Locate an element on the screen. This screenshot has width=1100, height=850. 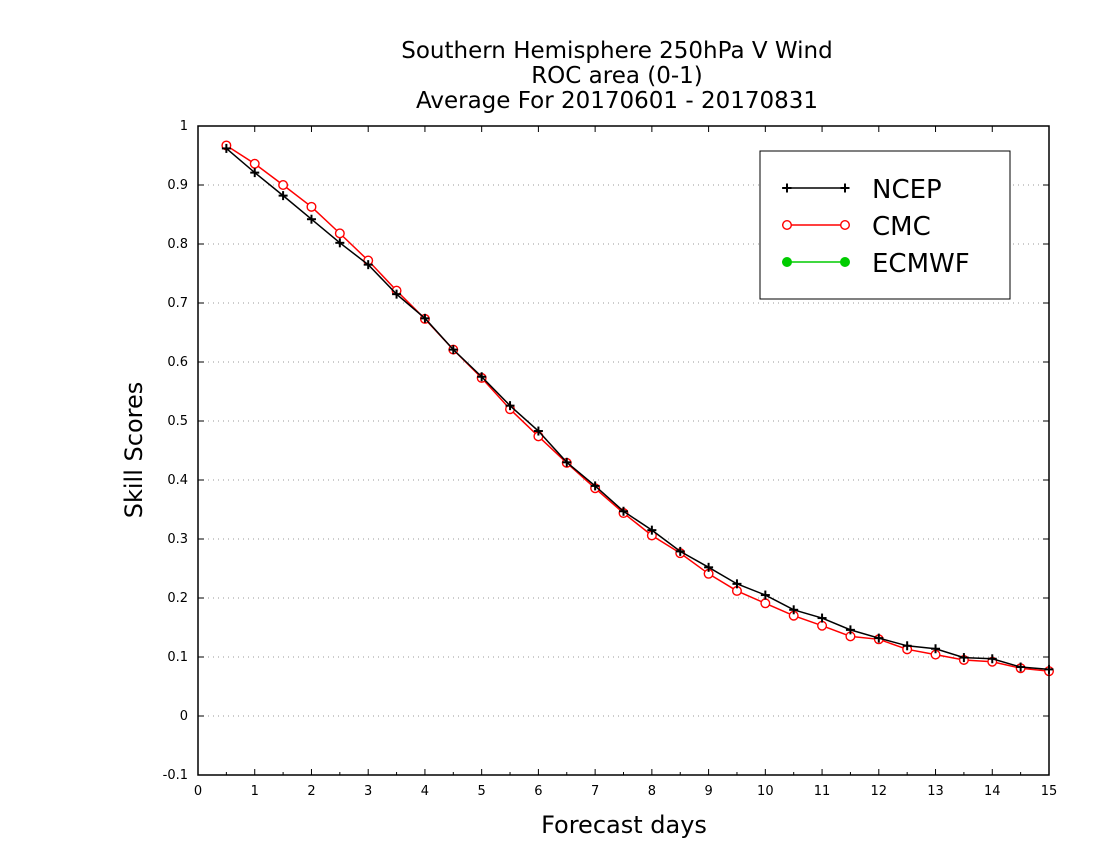
legend: NCEP CMC ECMWF is located at coordinates (885, 225).